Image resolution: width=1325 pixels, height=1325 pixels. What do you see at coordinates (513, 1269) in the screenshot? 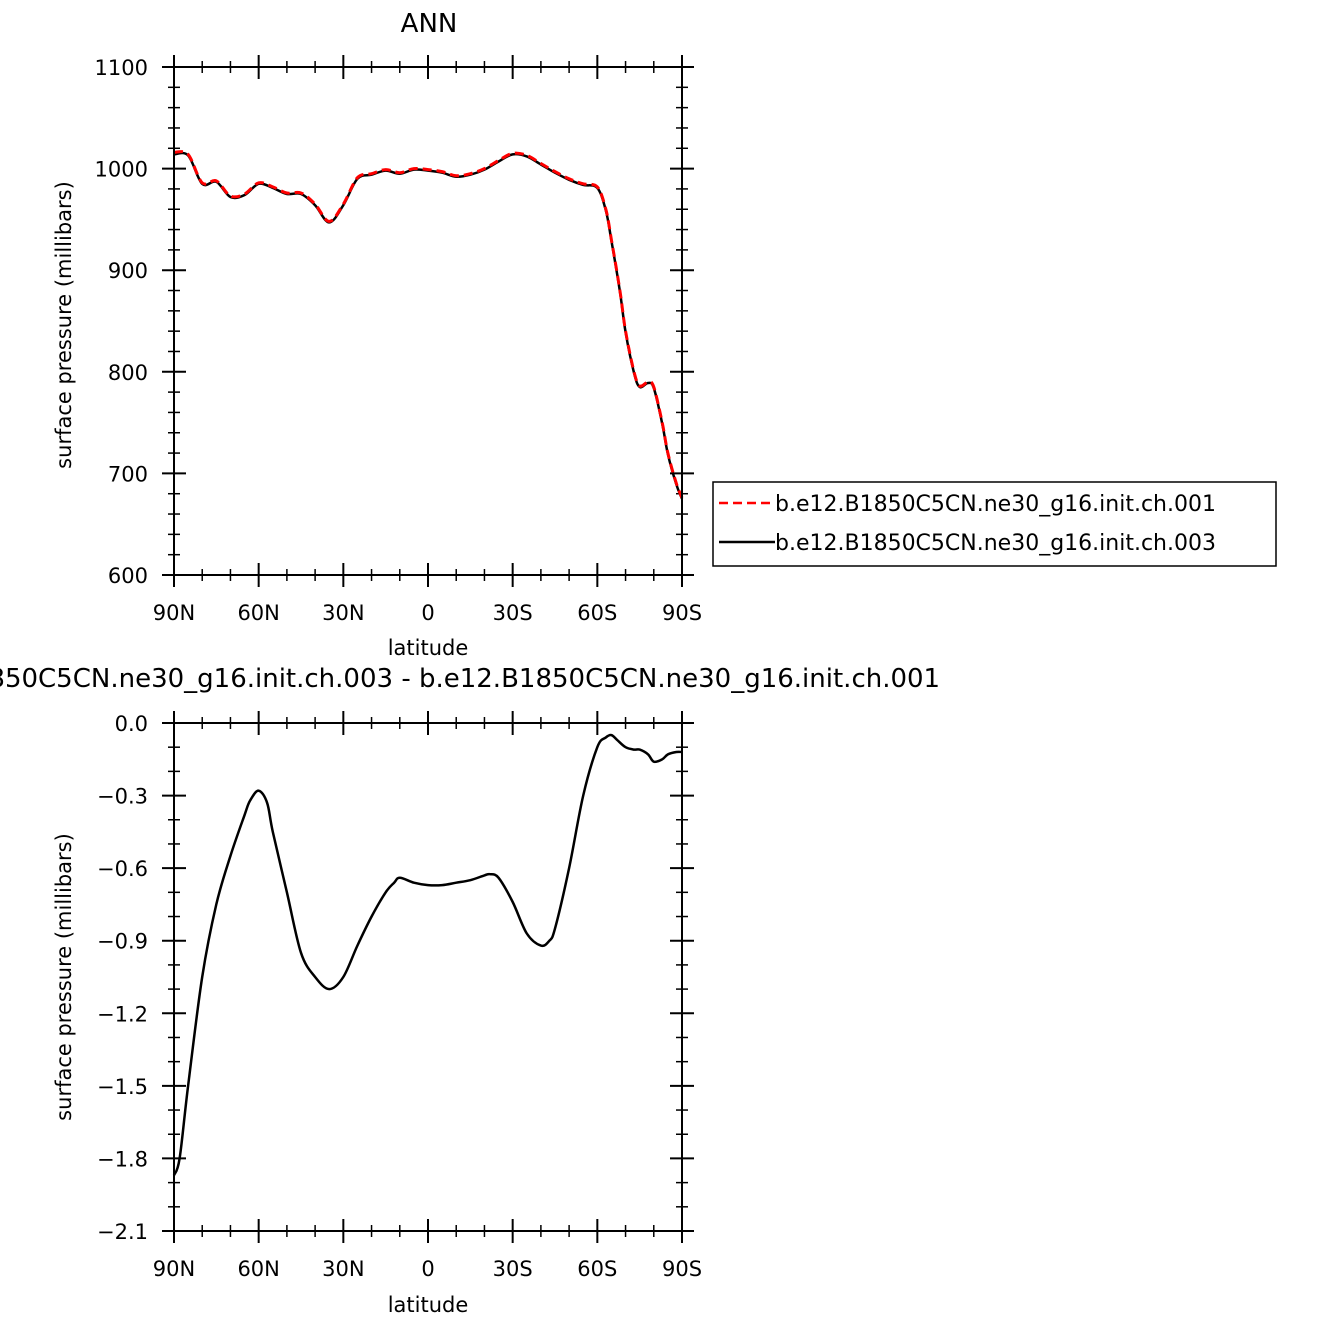
I see `bottom-x-tick-label: 30S` at bounding box center [513, 1269].